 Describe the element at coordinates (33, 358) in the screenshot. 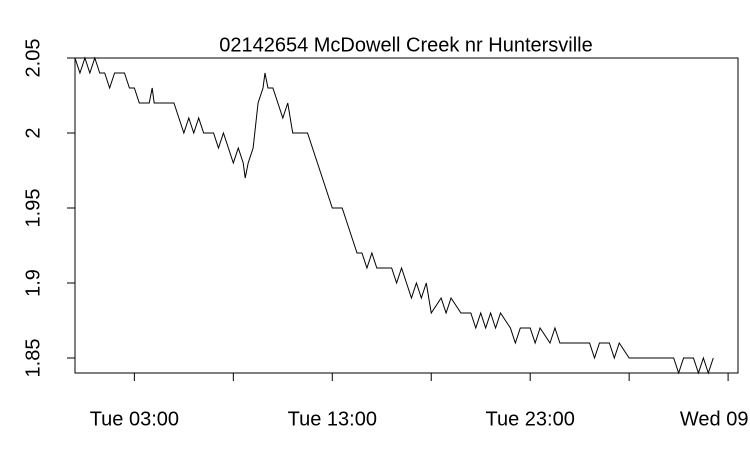

I see `y-tick-label: 1.85` at that location.